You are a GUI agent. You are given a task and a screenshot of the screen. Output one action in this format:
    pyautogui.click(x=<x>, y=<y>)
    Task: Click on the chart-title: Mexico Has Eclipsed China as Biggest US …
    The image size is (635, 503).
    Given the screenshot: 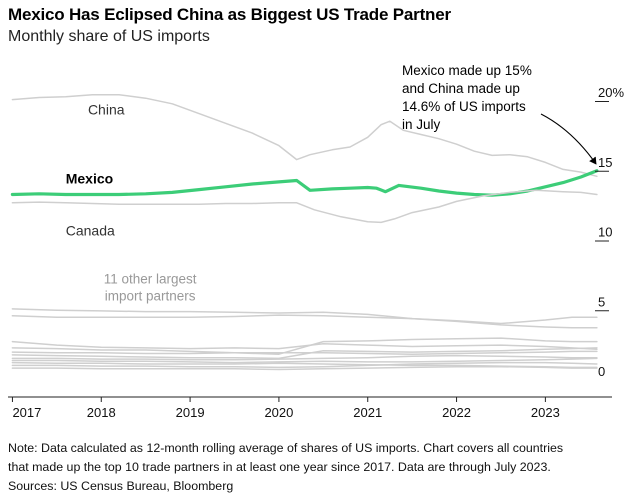 What is the action you would take?
    pyautogui.click(x=229, y=14)
    